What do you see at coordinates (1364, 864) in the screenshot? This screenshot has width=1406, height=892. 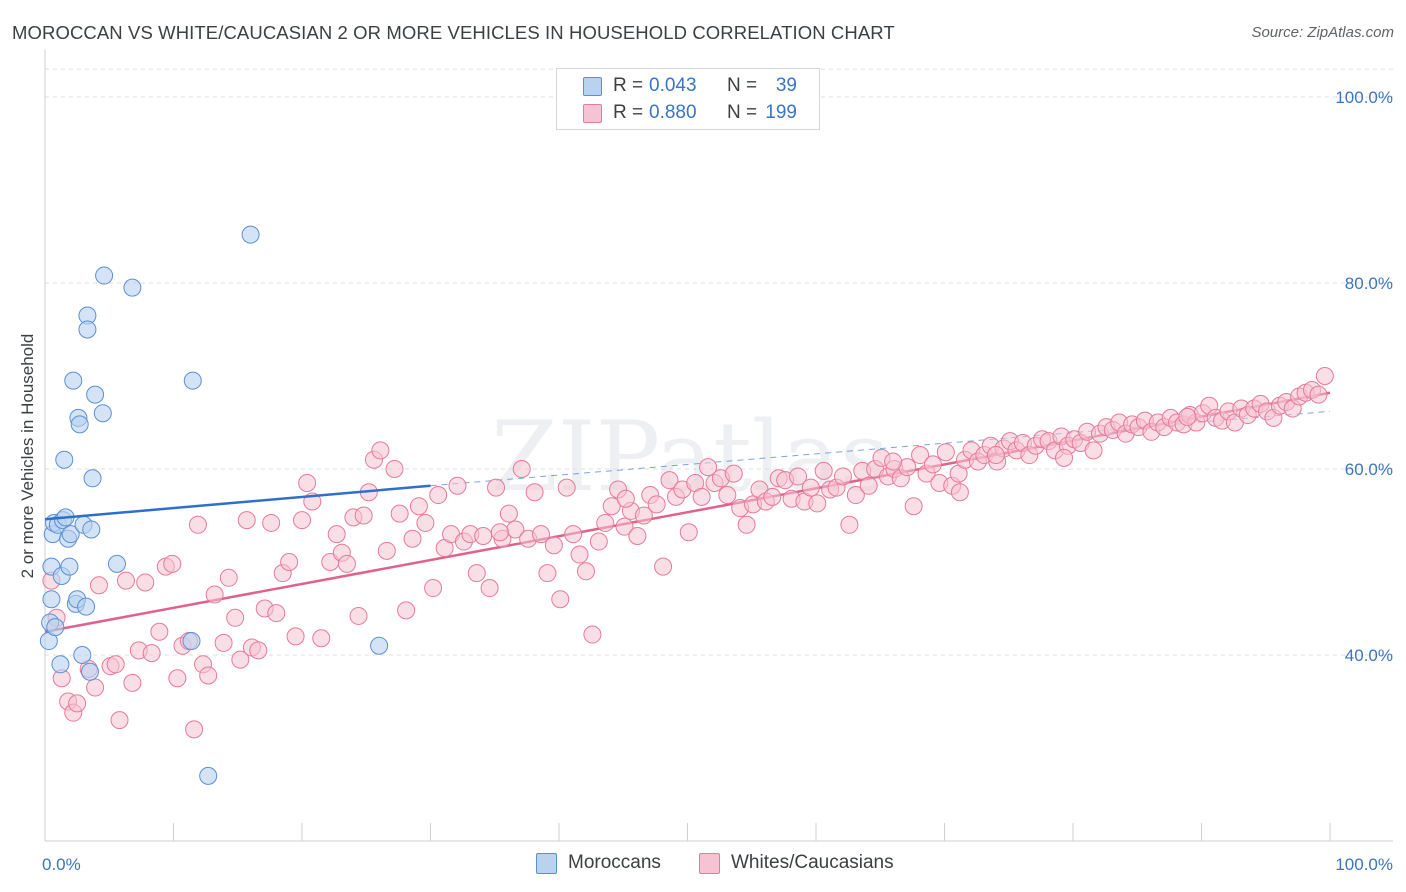 I see `x-tick-label: 100.0%` at bounding box center [1364, 864].